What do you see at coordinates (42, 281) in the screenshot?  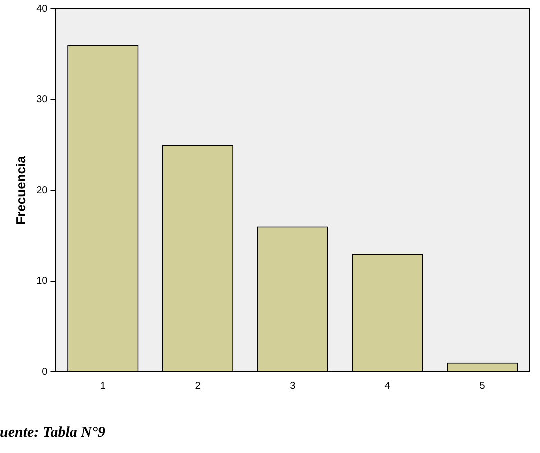 I see `y-tick-label: 10` at bounding box center [42, 281].